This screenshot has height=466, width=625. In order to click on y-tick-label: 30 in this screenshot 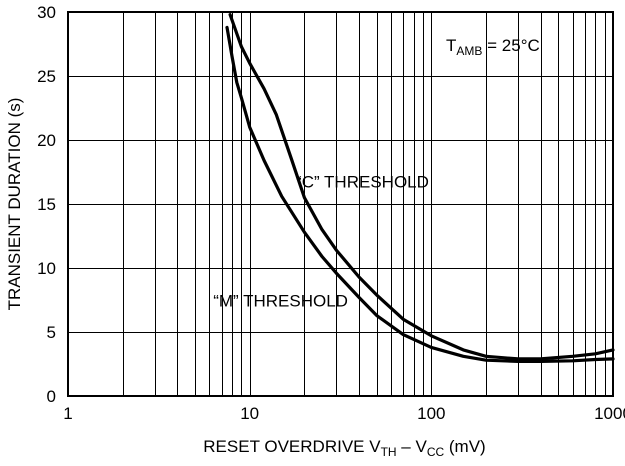, I will do `click(46, 12)`.